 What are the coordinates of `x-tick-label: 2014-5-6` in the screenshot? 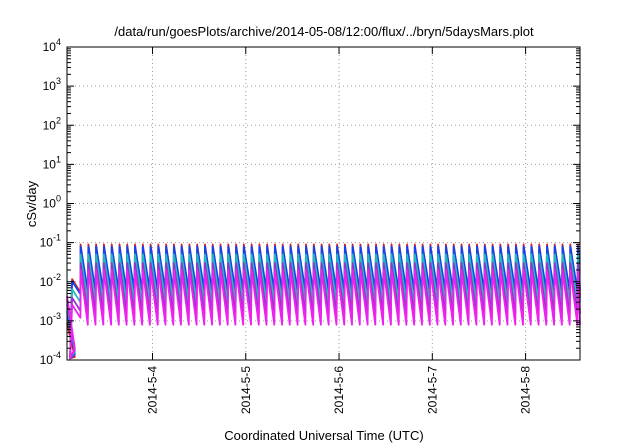 It's located at (339, 390).